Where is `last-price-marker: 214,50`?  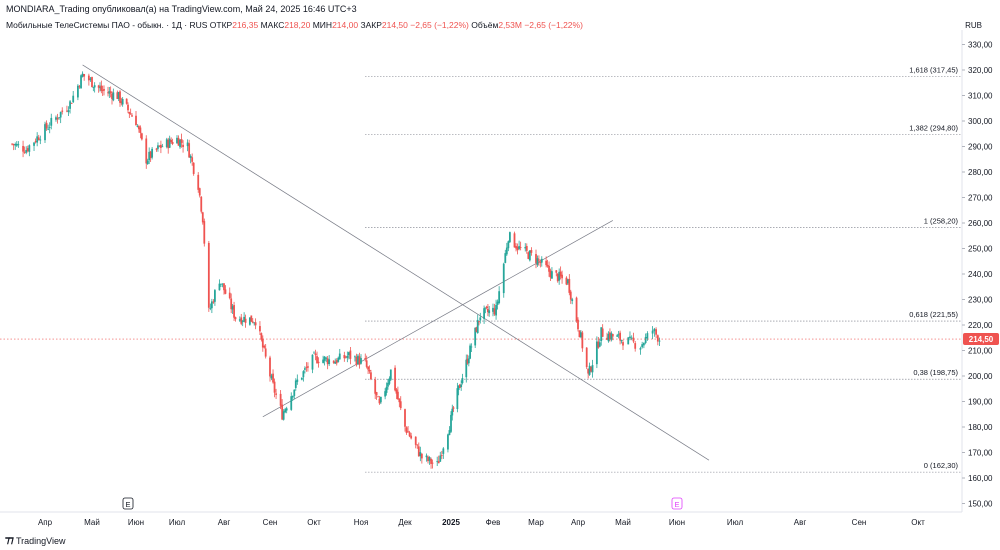
last-price-marker: 214,50 is located at coordinates (499, 339).